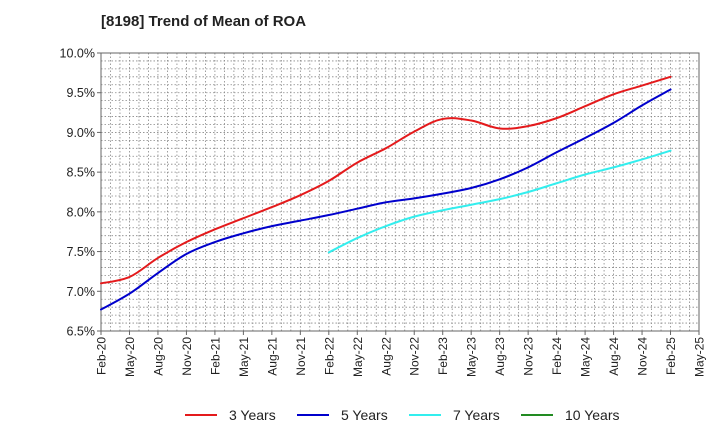  Describe the element at coordinates (244, 357) in the screenshot. I see `x-tick-label: May-21` at that location.